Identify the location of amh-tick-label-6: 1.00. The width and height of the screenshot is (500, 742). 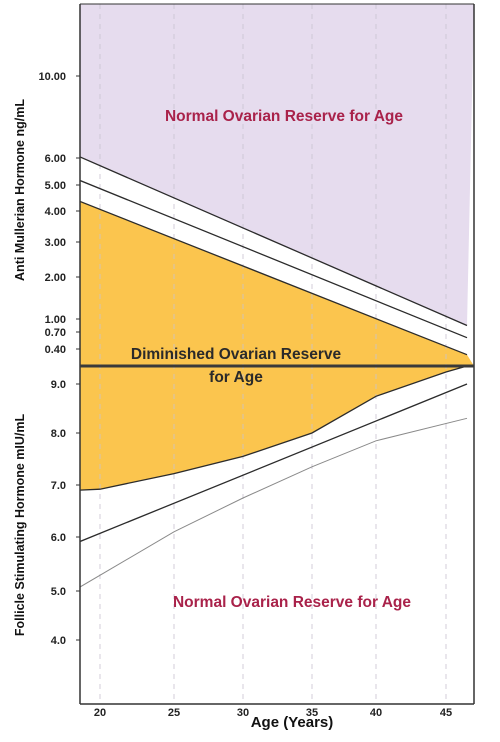
(55, 320).